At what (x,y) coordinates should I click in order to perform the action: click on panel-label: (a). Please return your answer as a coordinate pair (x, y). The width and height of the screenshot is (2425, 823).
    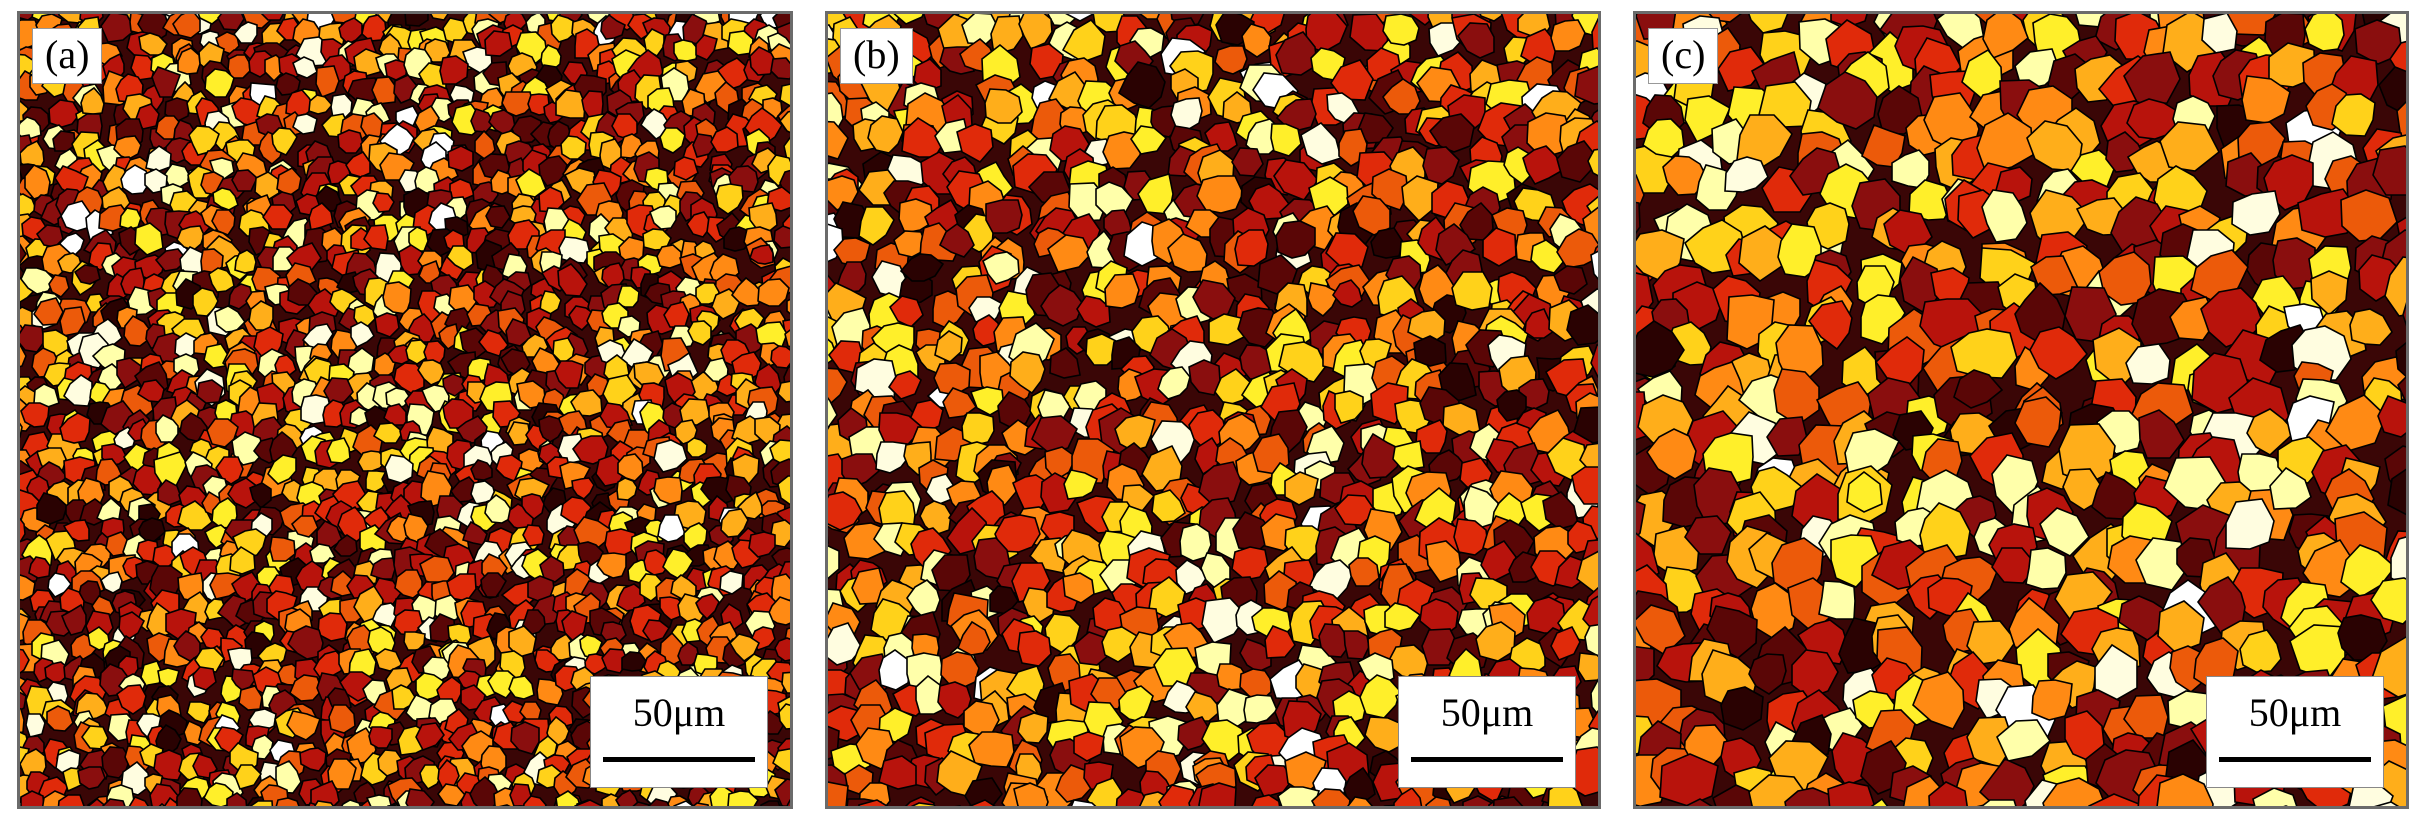
    Looking at the image, I should click on (67, 56).